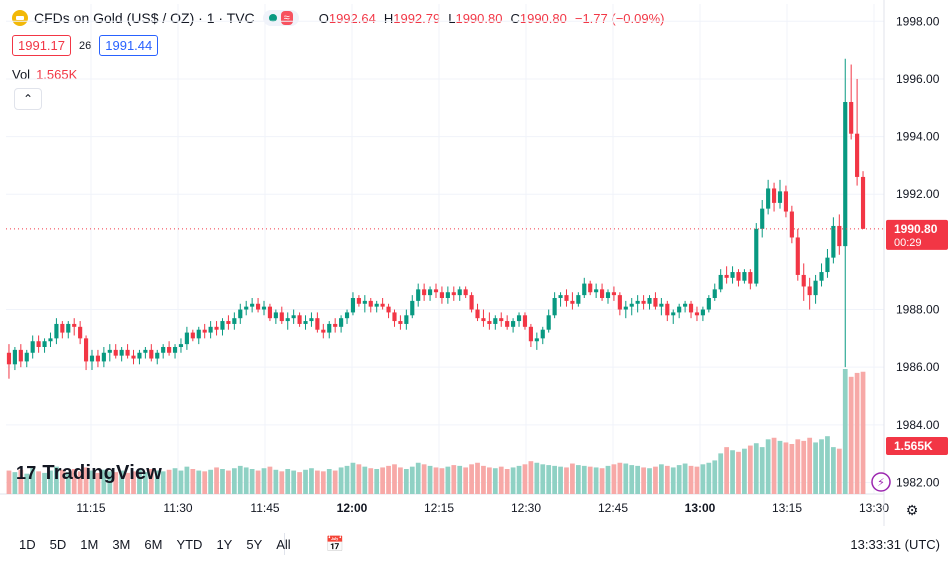 This screenshot has height=562, width=948. Describe the element at coordinates (352, 508) in the screenshot. I see `x-tick-label: 12:00` at that location.